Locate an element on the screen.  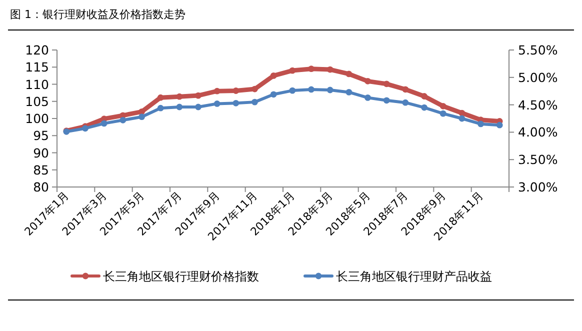
y-tick-label: 115 is located at coordinates (37, 67).